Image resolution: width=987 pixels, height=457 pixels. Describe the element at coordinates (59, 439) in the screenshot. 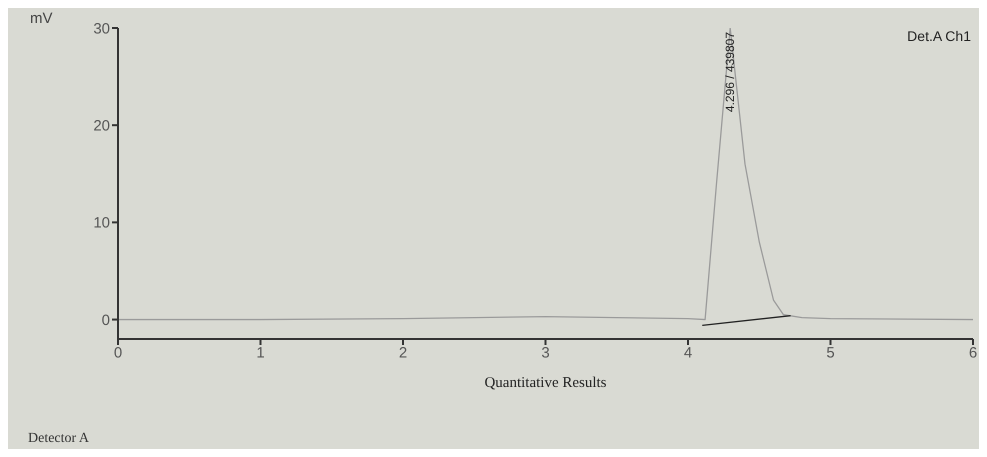

I see `text: Detector A` at that location.